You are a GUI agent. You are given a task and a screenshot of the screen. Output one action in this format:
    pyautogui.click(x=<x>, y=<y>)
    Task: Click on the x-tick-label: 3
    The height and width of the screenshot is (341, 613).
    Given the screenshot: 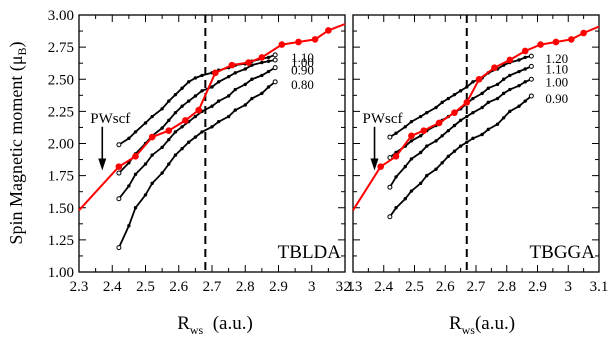 What is the action you would take?
    pyautogui.click(x=312, y=287)
    